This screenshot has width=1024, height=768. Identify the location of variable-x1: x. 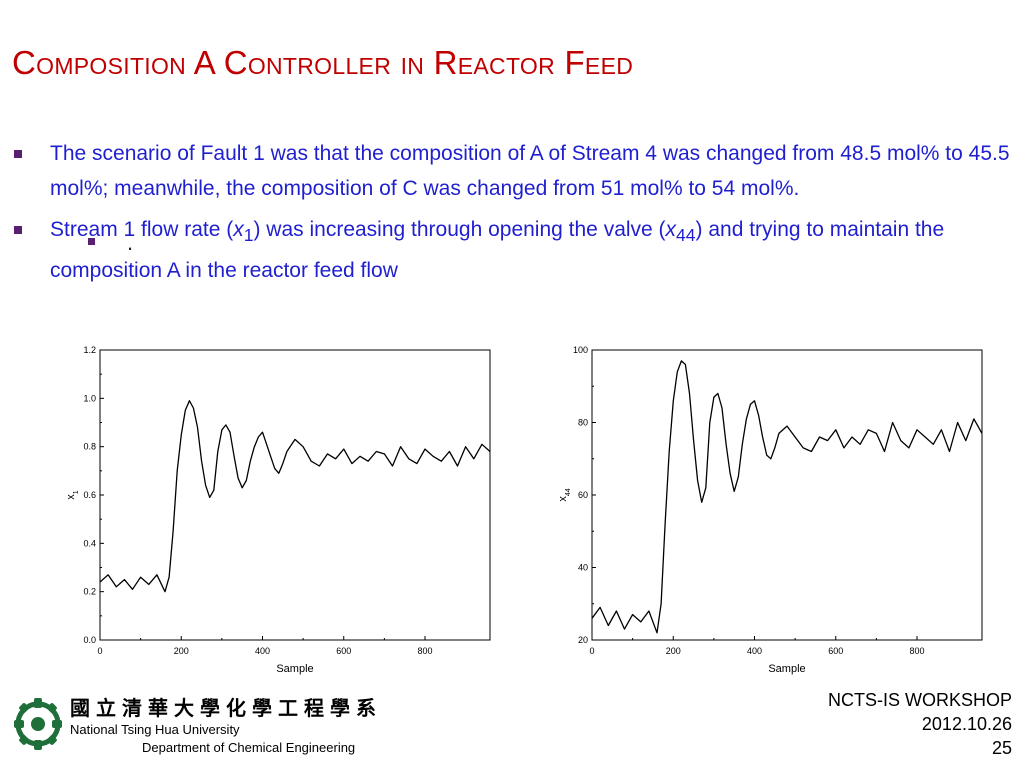
(238, 229).